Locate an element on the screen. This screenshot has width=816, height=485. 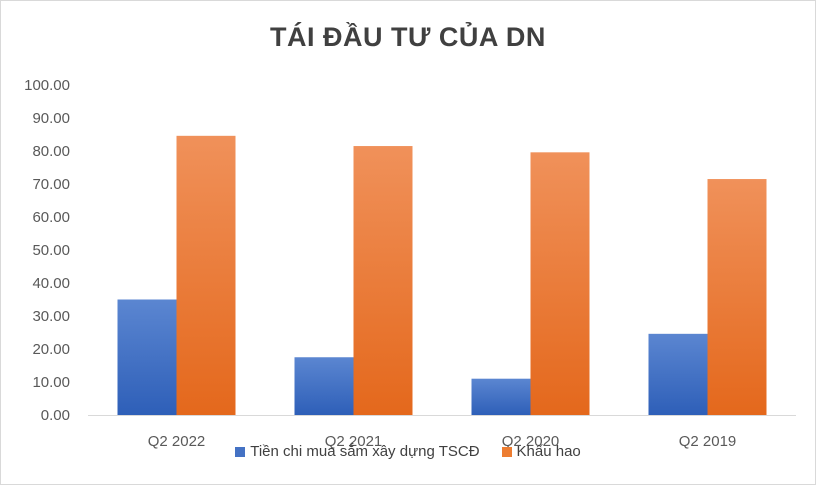
x-tick-label: Q2 2020 is located at coordinates (531, 441).